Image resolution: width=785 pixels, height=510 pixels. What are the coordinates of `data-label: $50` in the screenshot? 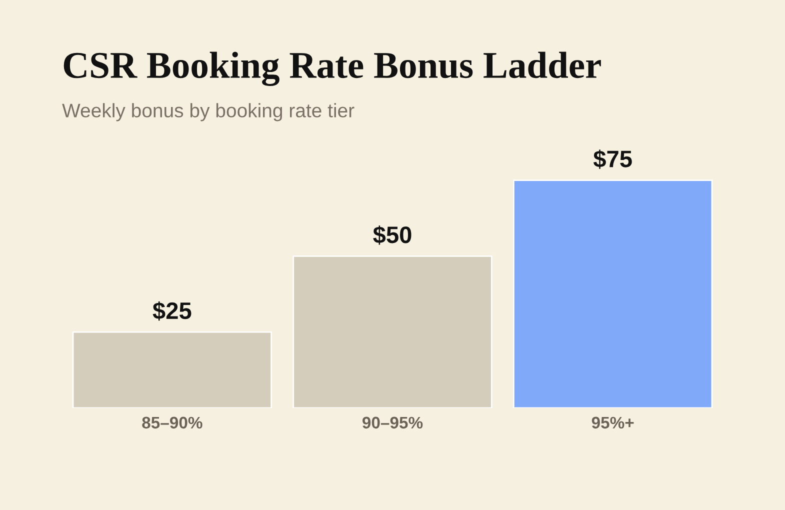 It's located at (392, 235).